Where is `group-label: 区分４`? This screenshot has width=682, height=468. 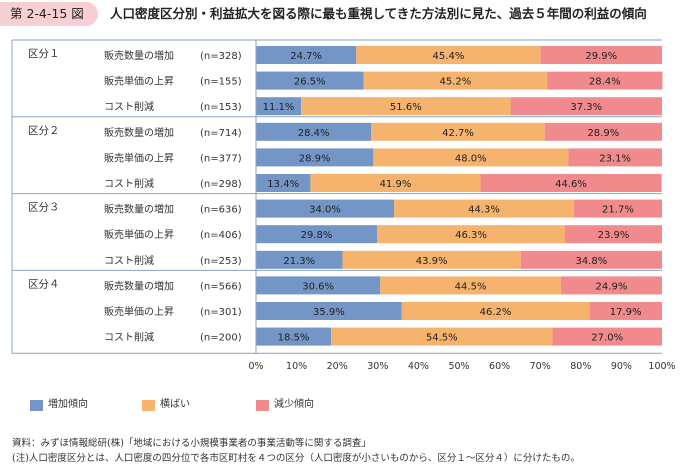
group-label: 区分４ is located at coordinates (44, 284).